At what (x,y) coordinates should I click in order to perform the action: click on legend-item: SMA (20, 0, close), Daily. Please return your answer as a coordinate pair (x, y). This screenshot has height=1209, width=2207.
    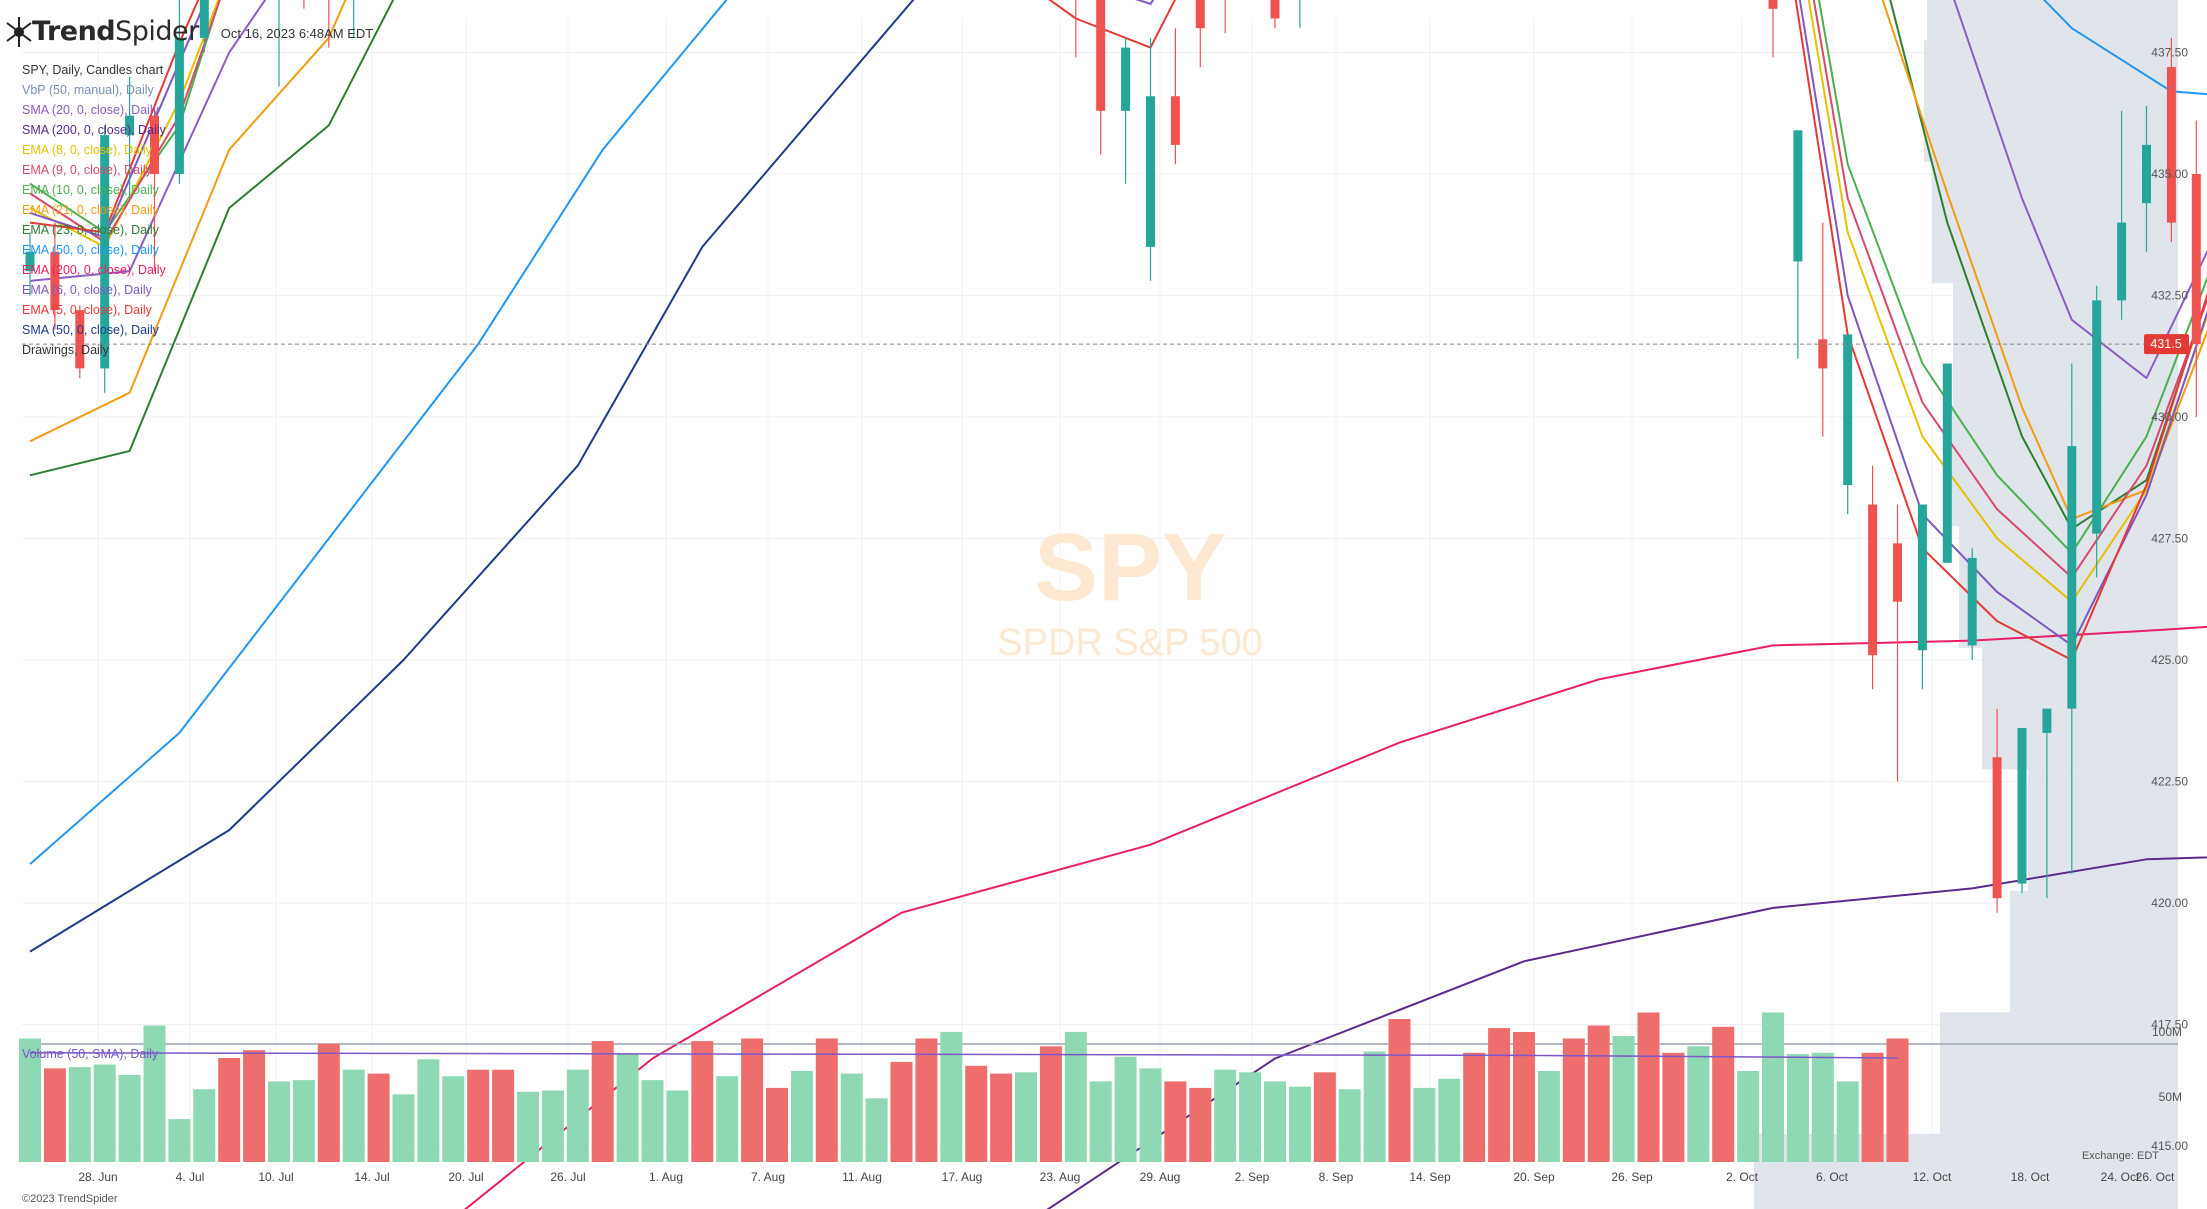
    Looking at the image, I should click on (90, 110).